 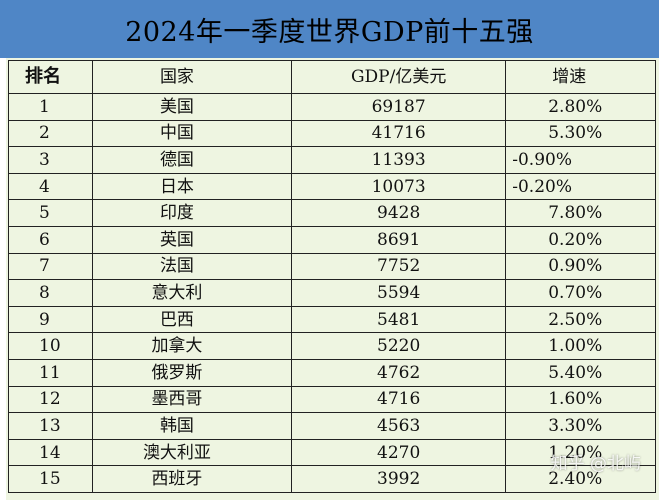 I want to click on growth-cell: 0.90%, so click(x=580, y=266).